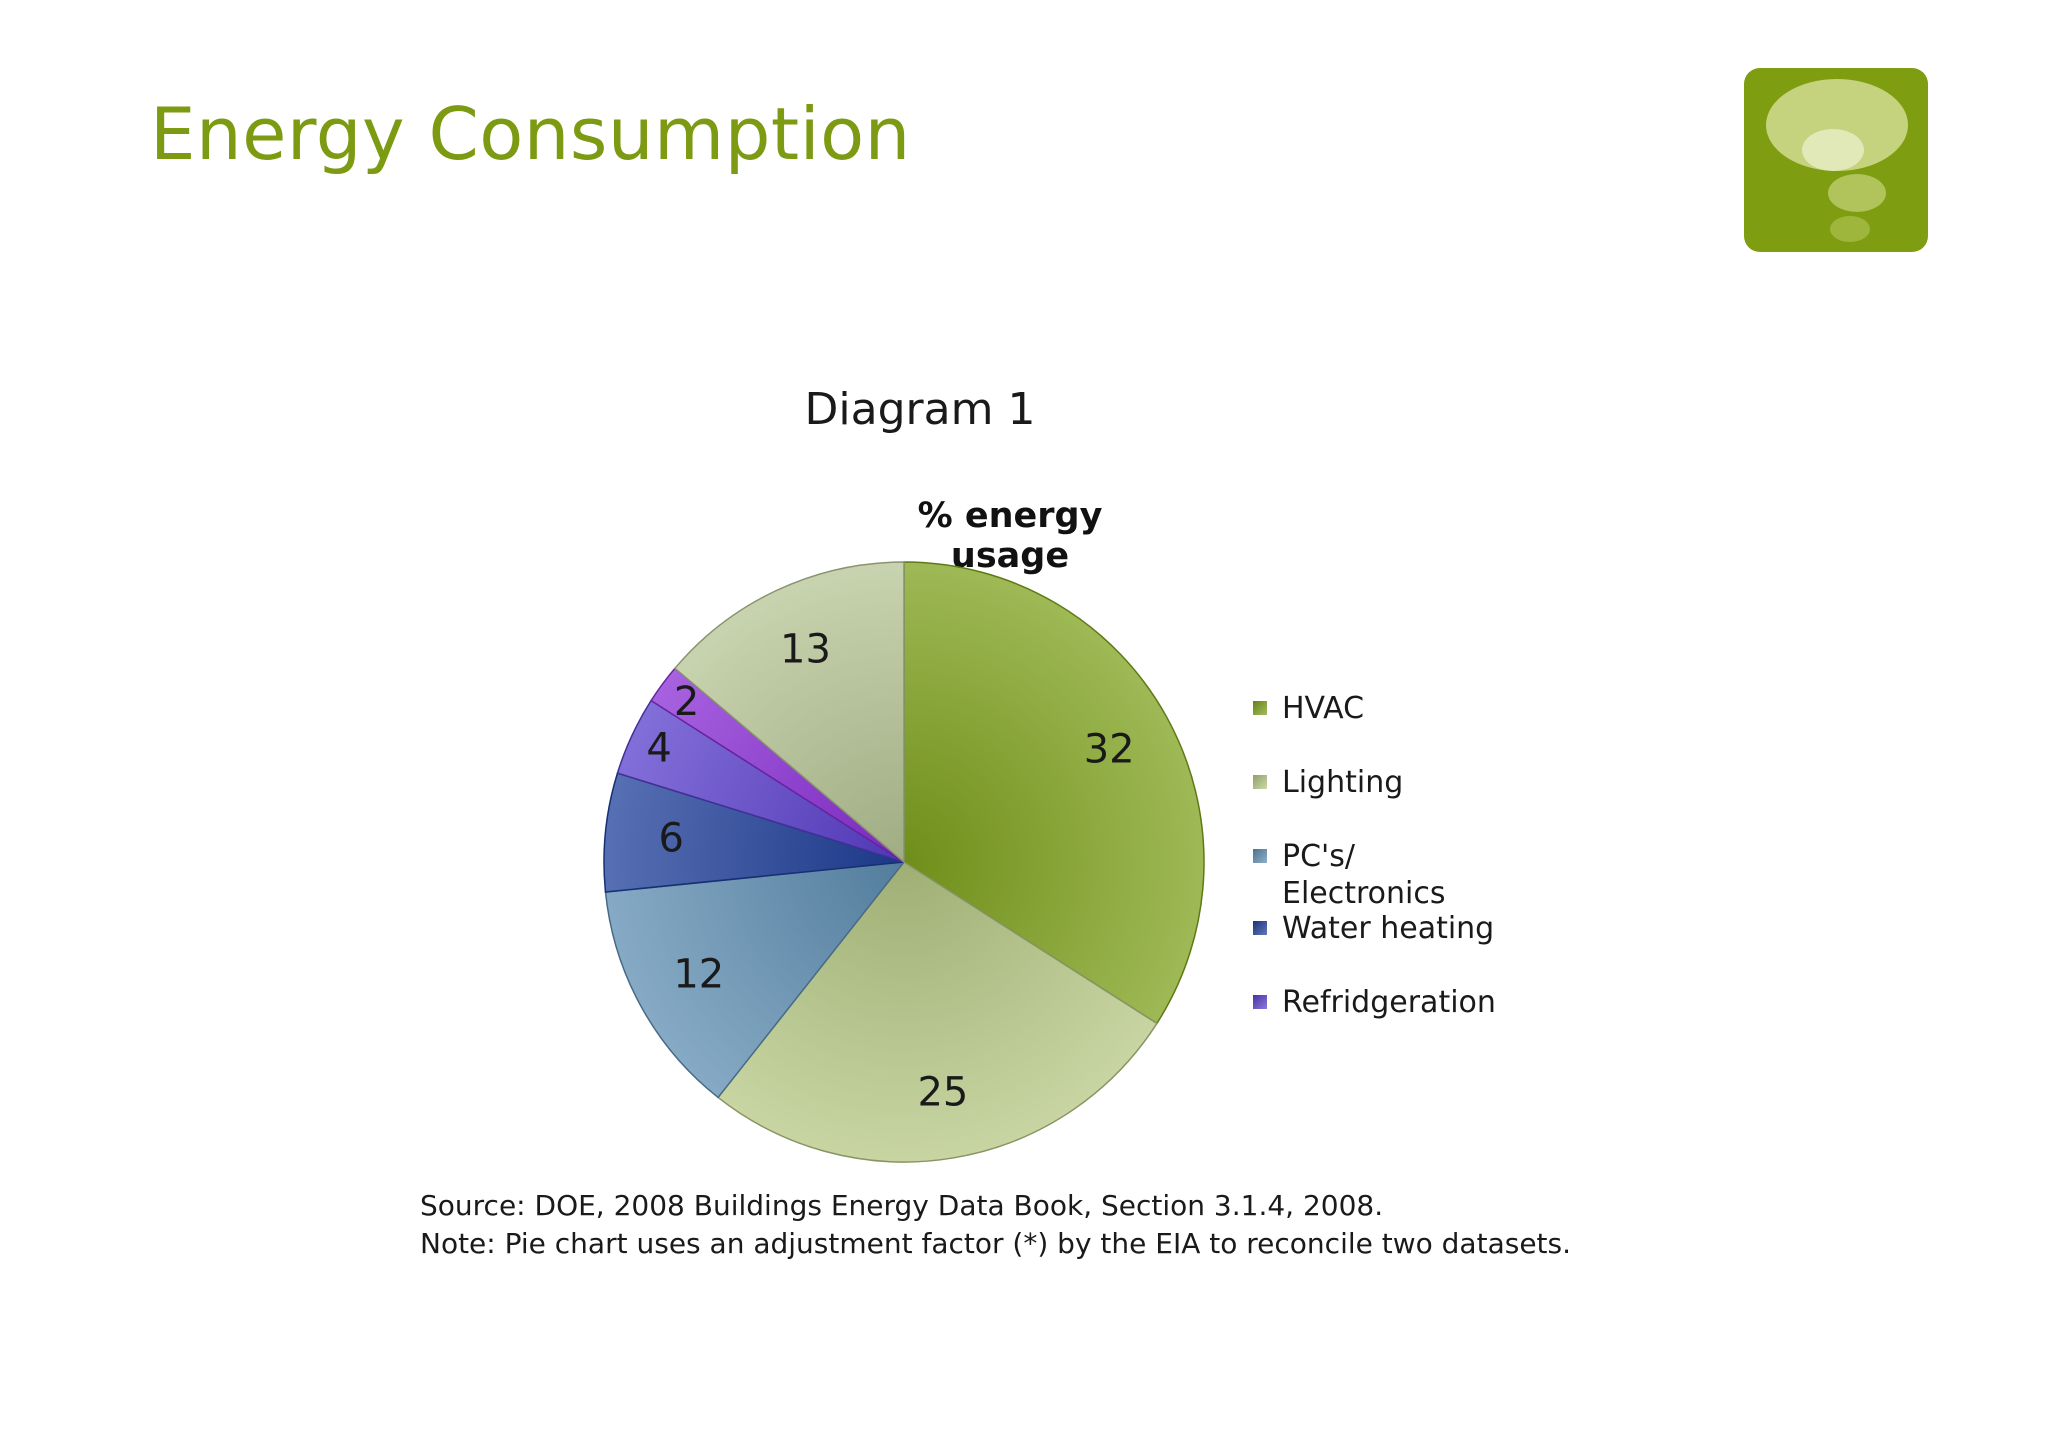  Describe the element at coordinates (1836, 160) in the screenshot. I see `thought-bubbles-icon` at that location.